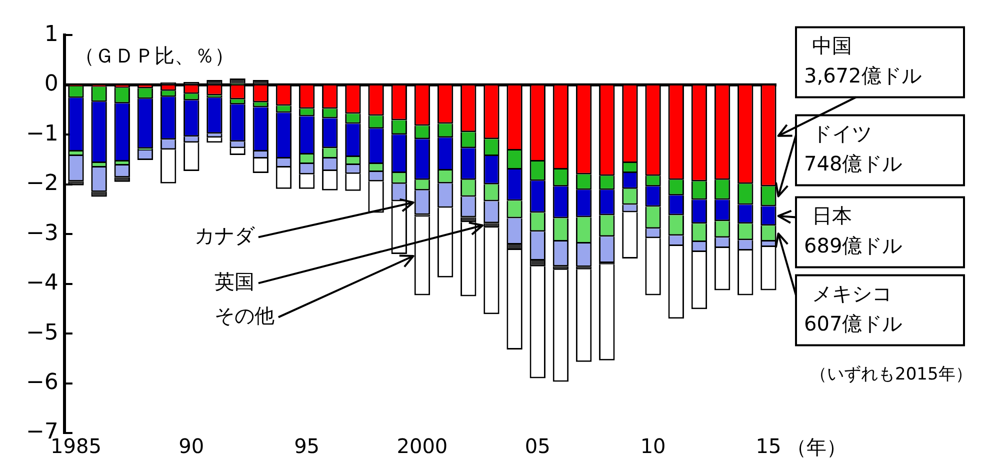 This screenshot has height=475, width=988. What do you see at coordinates (191, 446) in the screenshot?
I see `x-tick-label: 90` at bounding box center [191, 446].